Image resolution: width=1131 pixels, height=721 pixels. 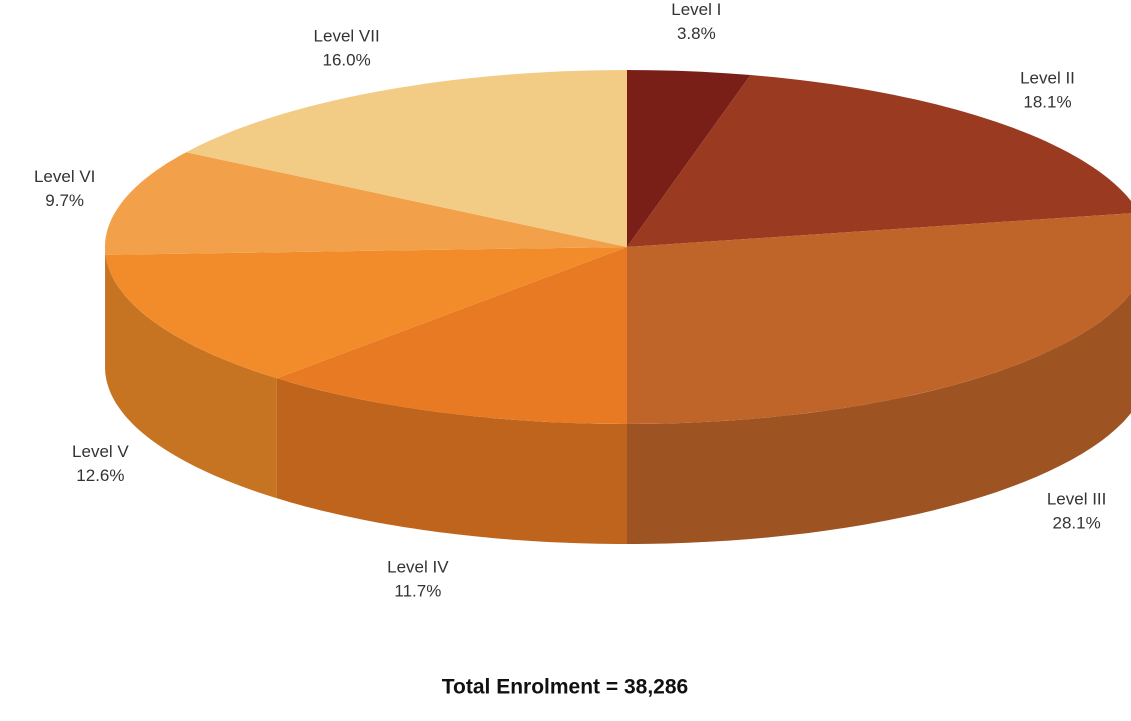 I want to click on slice-label: Level V, so click(x=100, y=451).